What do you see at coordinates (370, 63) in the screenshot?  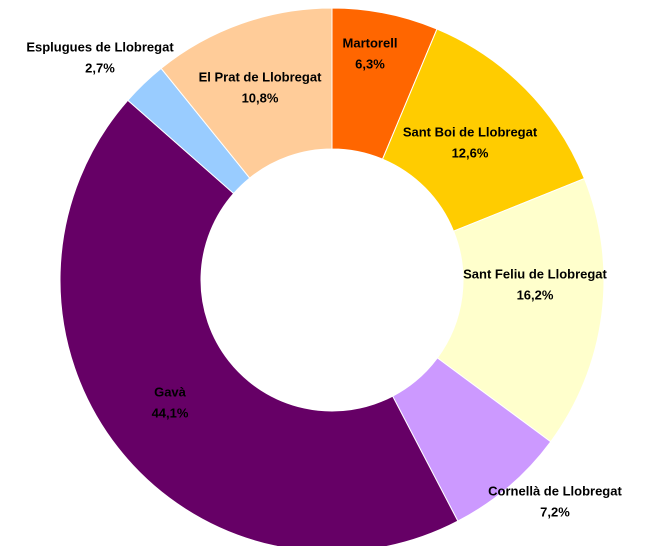 I see `value-label: 6,3%` at bounding box center [370, 63].